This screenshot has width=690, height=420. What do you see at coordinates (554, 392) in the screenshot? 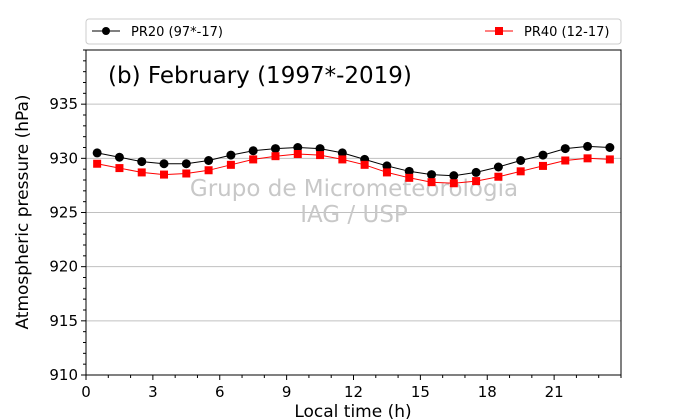
I see `x-tick-label: 21` at bounding box center [554, 392].